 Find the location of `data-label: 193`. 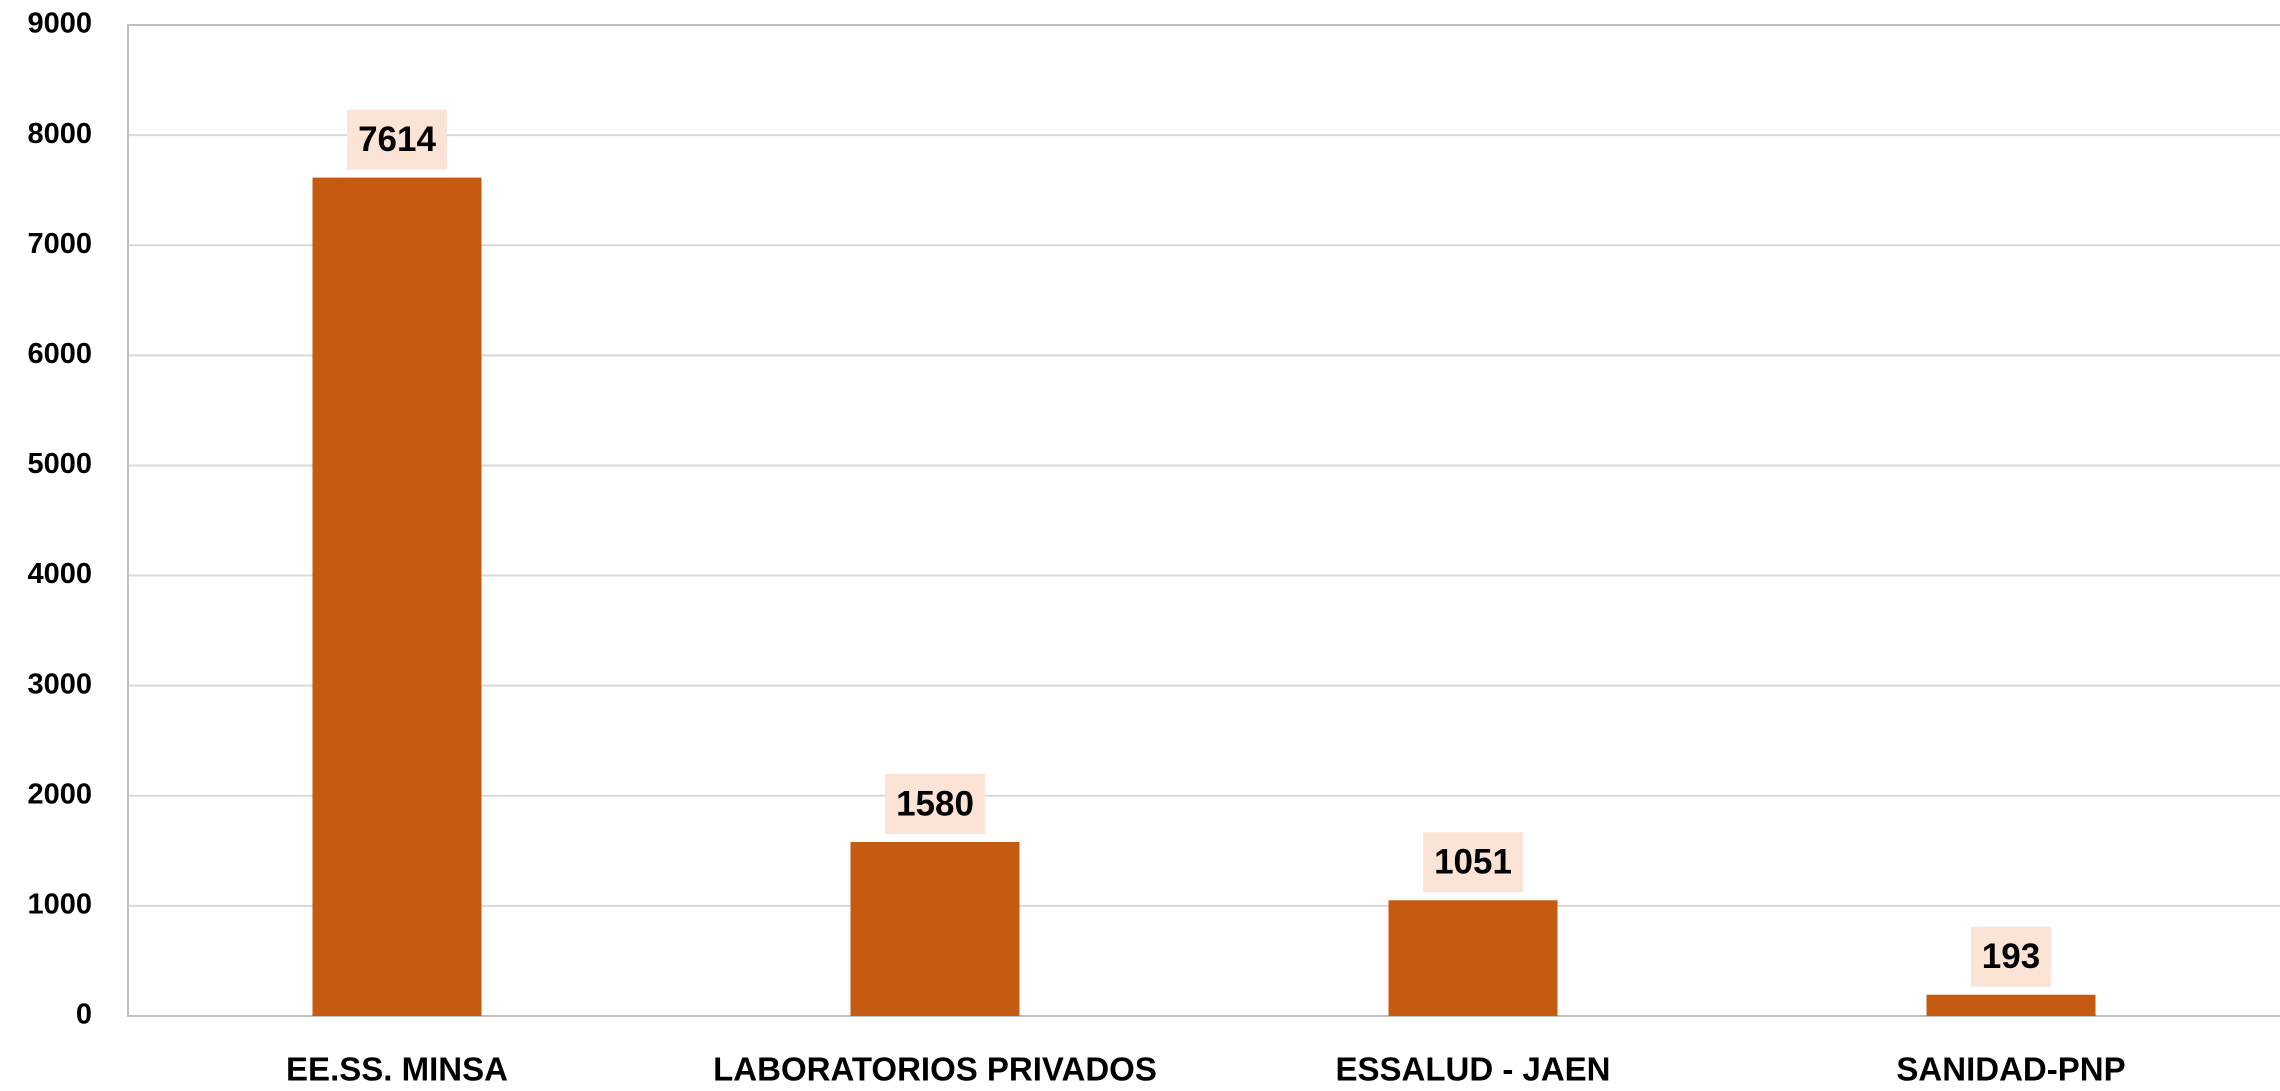

data-label: 193 is located at coordinates (2011, 956).